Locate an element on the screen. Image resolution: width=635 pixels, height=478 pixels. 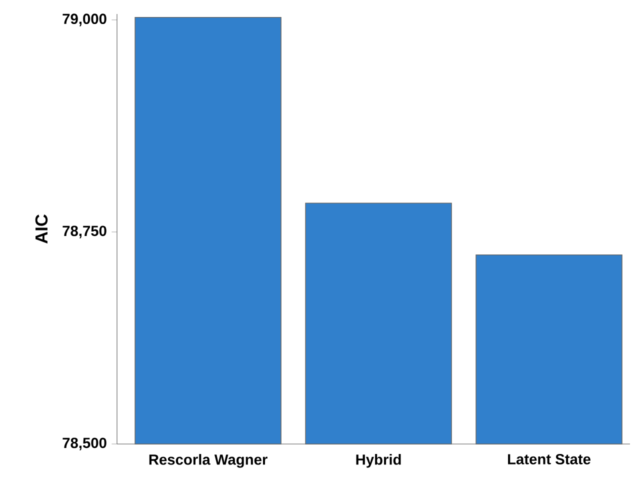
y-tick-label: 78,750 is located at coordinates (84, 232).